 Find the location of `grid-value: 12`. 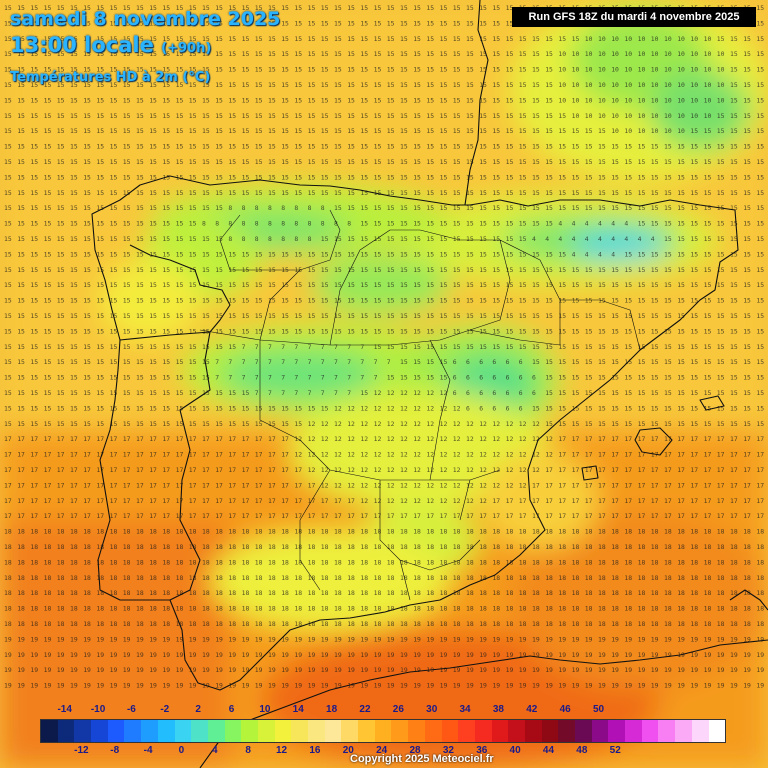

grid-value: 12 is located at coordinates (457, 408).